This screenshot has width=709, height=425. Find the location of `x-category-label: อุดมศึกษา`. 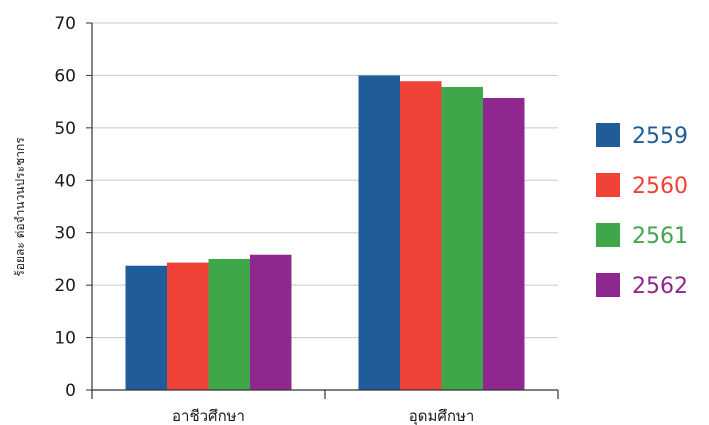

x-category-label: อุดมศึกษา is located at coordinates (442, 416).